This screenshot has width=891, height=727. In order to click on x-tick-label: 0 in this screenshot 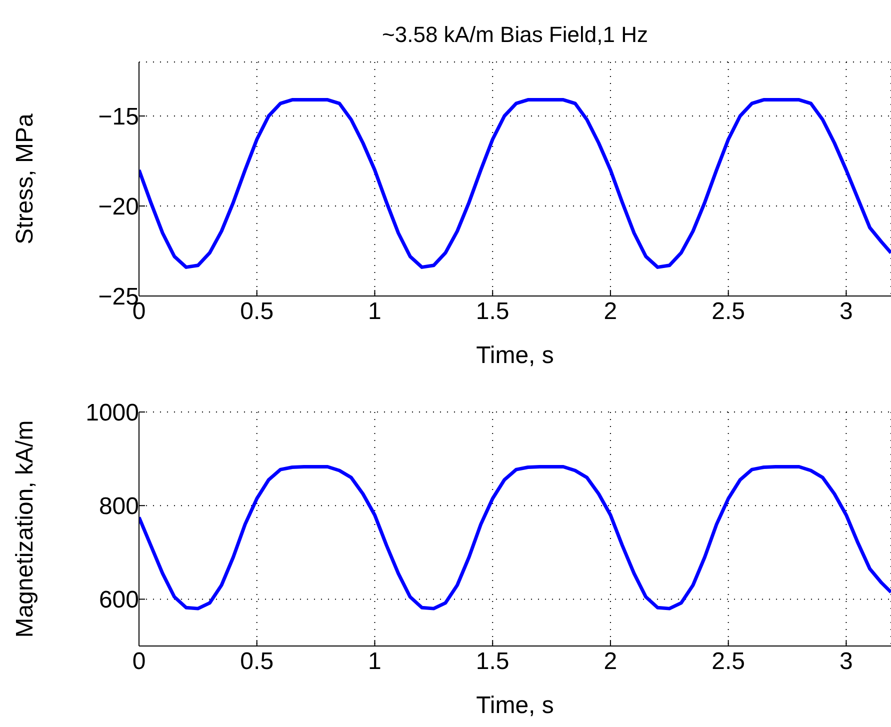, I will do `click(139, 662)`.